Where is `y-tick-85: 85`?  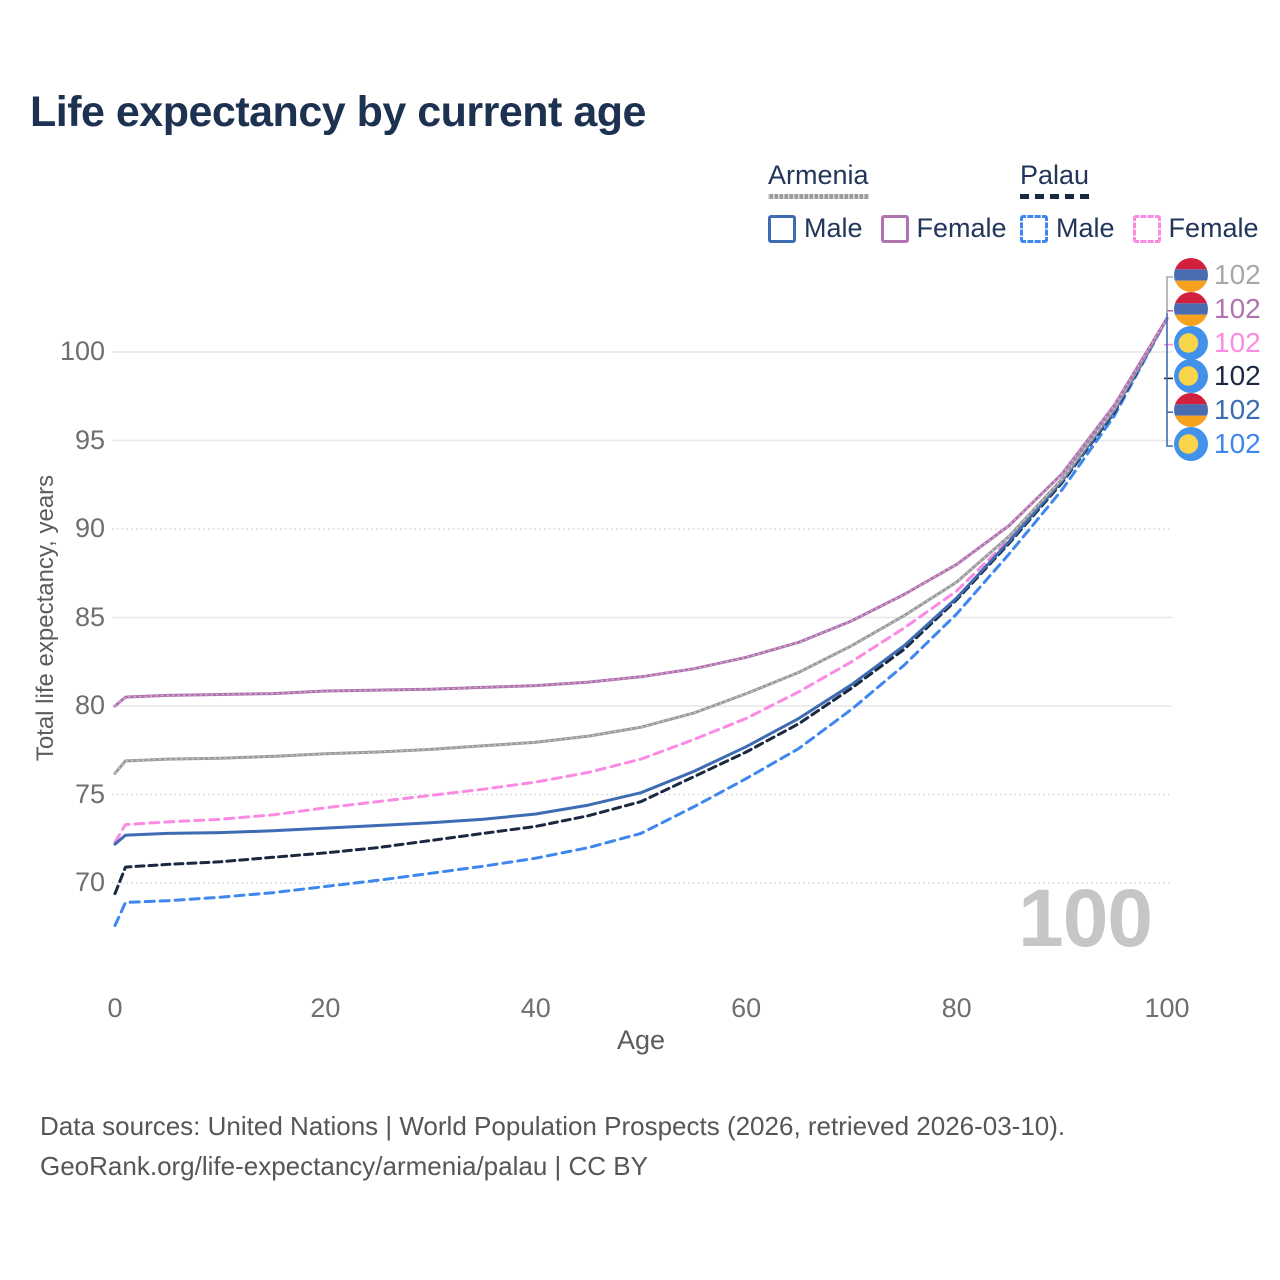
y-tick-85: 85 is located at coordinates (89, 616).